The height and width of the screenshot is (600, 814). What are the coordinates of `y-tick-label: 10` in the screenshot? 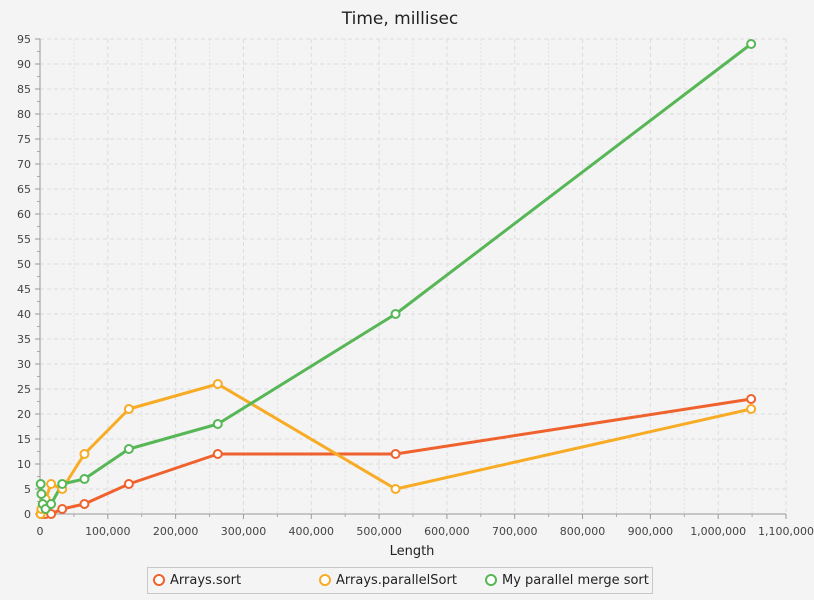 It's located at (24, 464).